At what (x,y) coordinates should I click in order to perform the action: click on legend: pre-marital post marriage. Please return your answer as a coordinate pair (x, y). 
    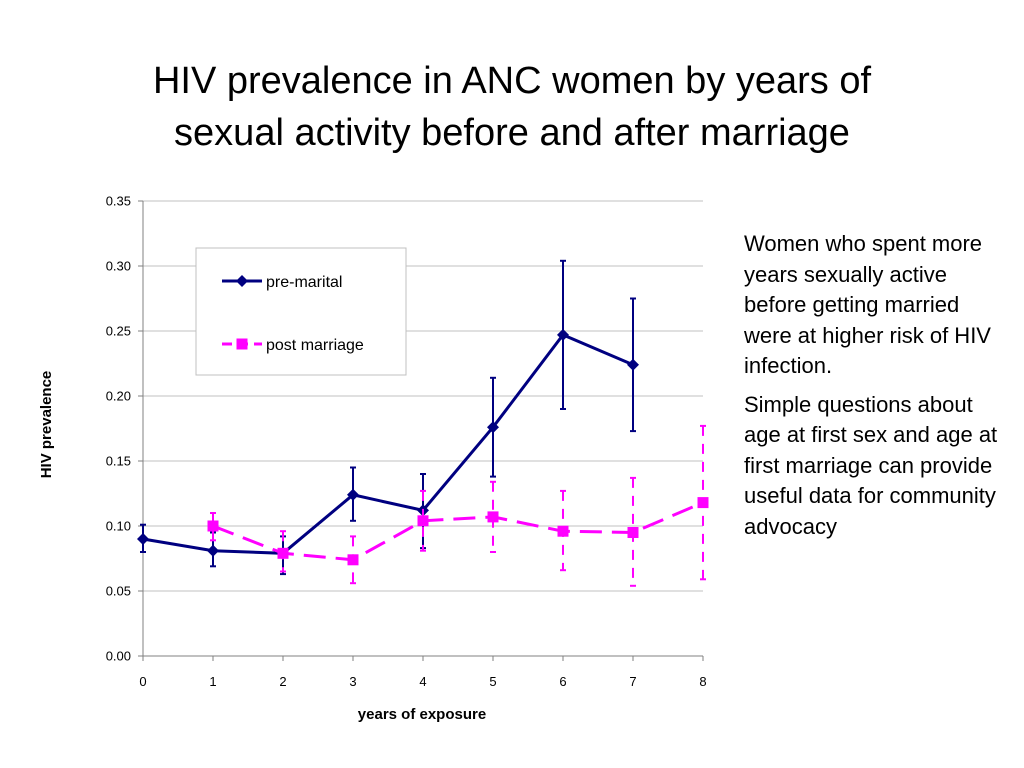
    Looking at the image, I should click on (301, 311).